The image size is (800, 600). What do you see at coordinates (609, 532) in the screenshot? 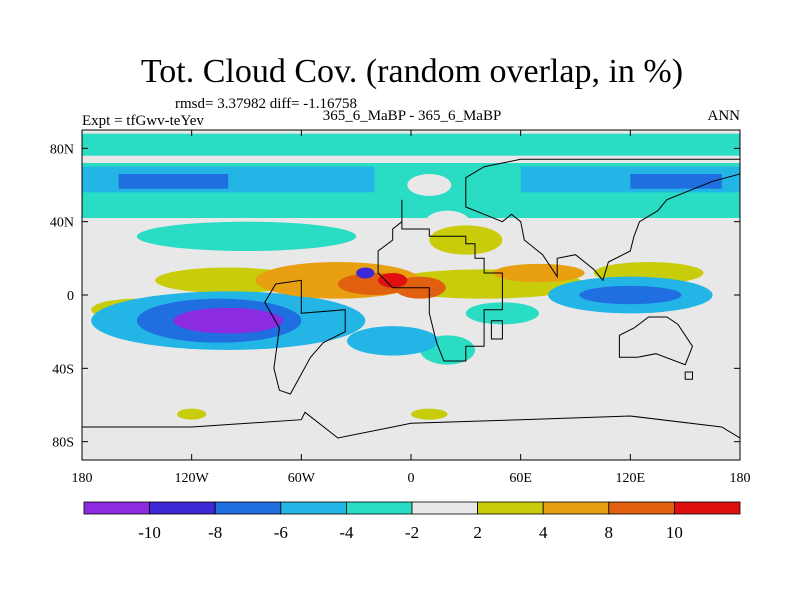
I see `colorbar-label: 8` at bounding box center [609, 532].